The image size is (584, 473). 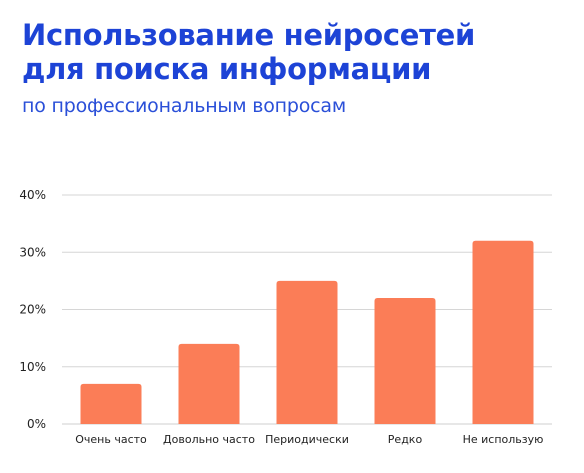 I want to click on y-tick-label: 20%, so click(x=32, y=310).